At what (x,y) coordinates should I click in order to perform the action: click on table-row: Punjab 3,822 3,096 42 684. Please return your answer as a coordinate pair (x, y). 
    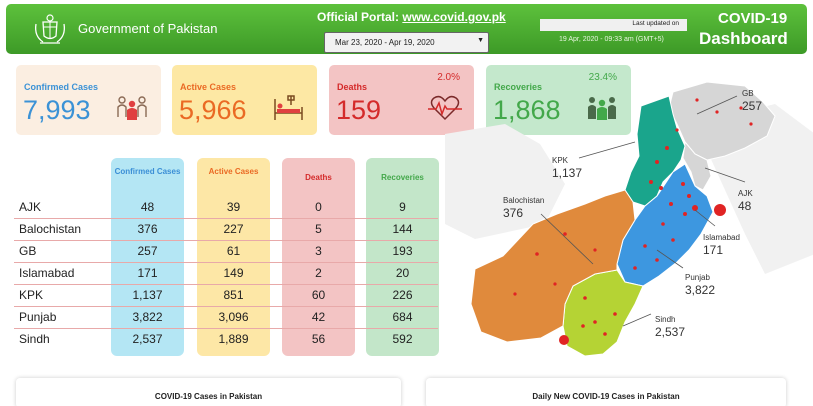
    Looking at the image, I should click on (226, 318).